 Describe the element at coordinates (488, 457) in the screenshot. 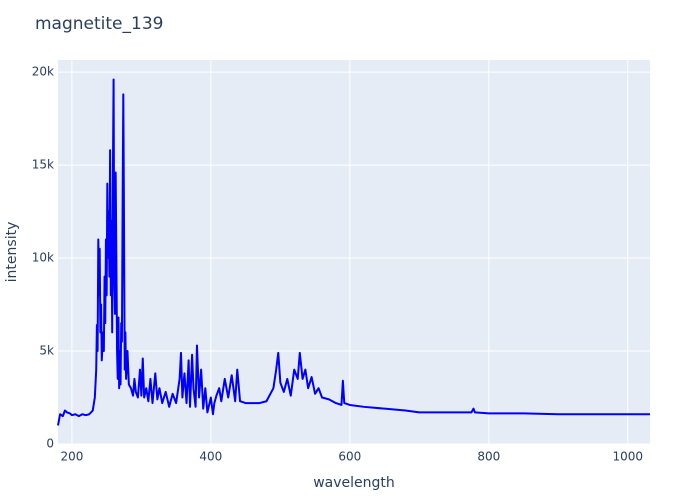

I see `x-tick-label: 800` at that location.